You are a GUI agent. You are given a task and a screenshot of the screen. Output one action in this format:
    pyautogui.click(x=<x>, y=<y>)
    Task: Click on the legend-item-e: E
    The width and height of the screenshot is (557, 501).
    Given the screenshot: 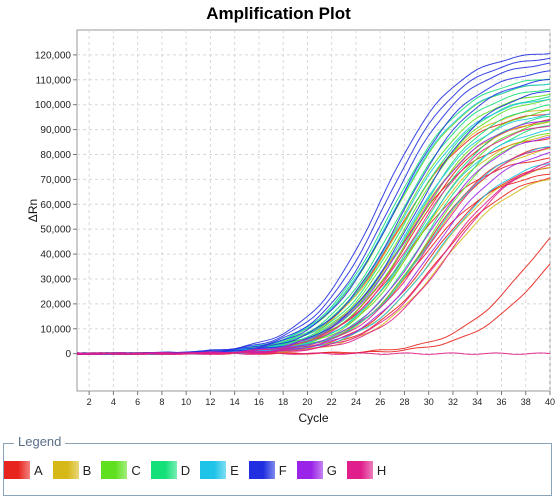 What is the action you would take?
    pyautogui.click(x=219, y=470)
    